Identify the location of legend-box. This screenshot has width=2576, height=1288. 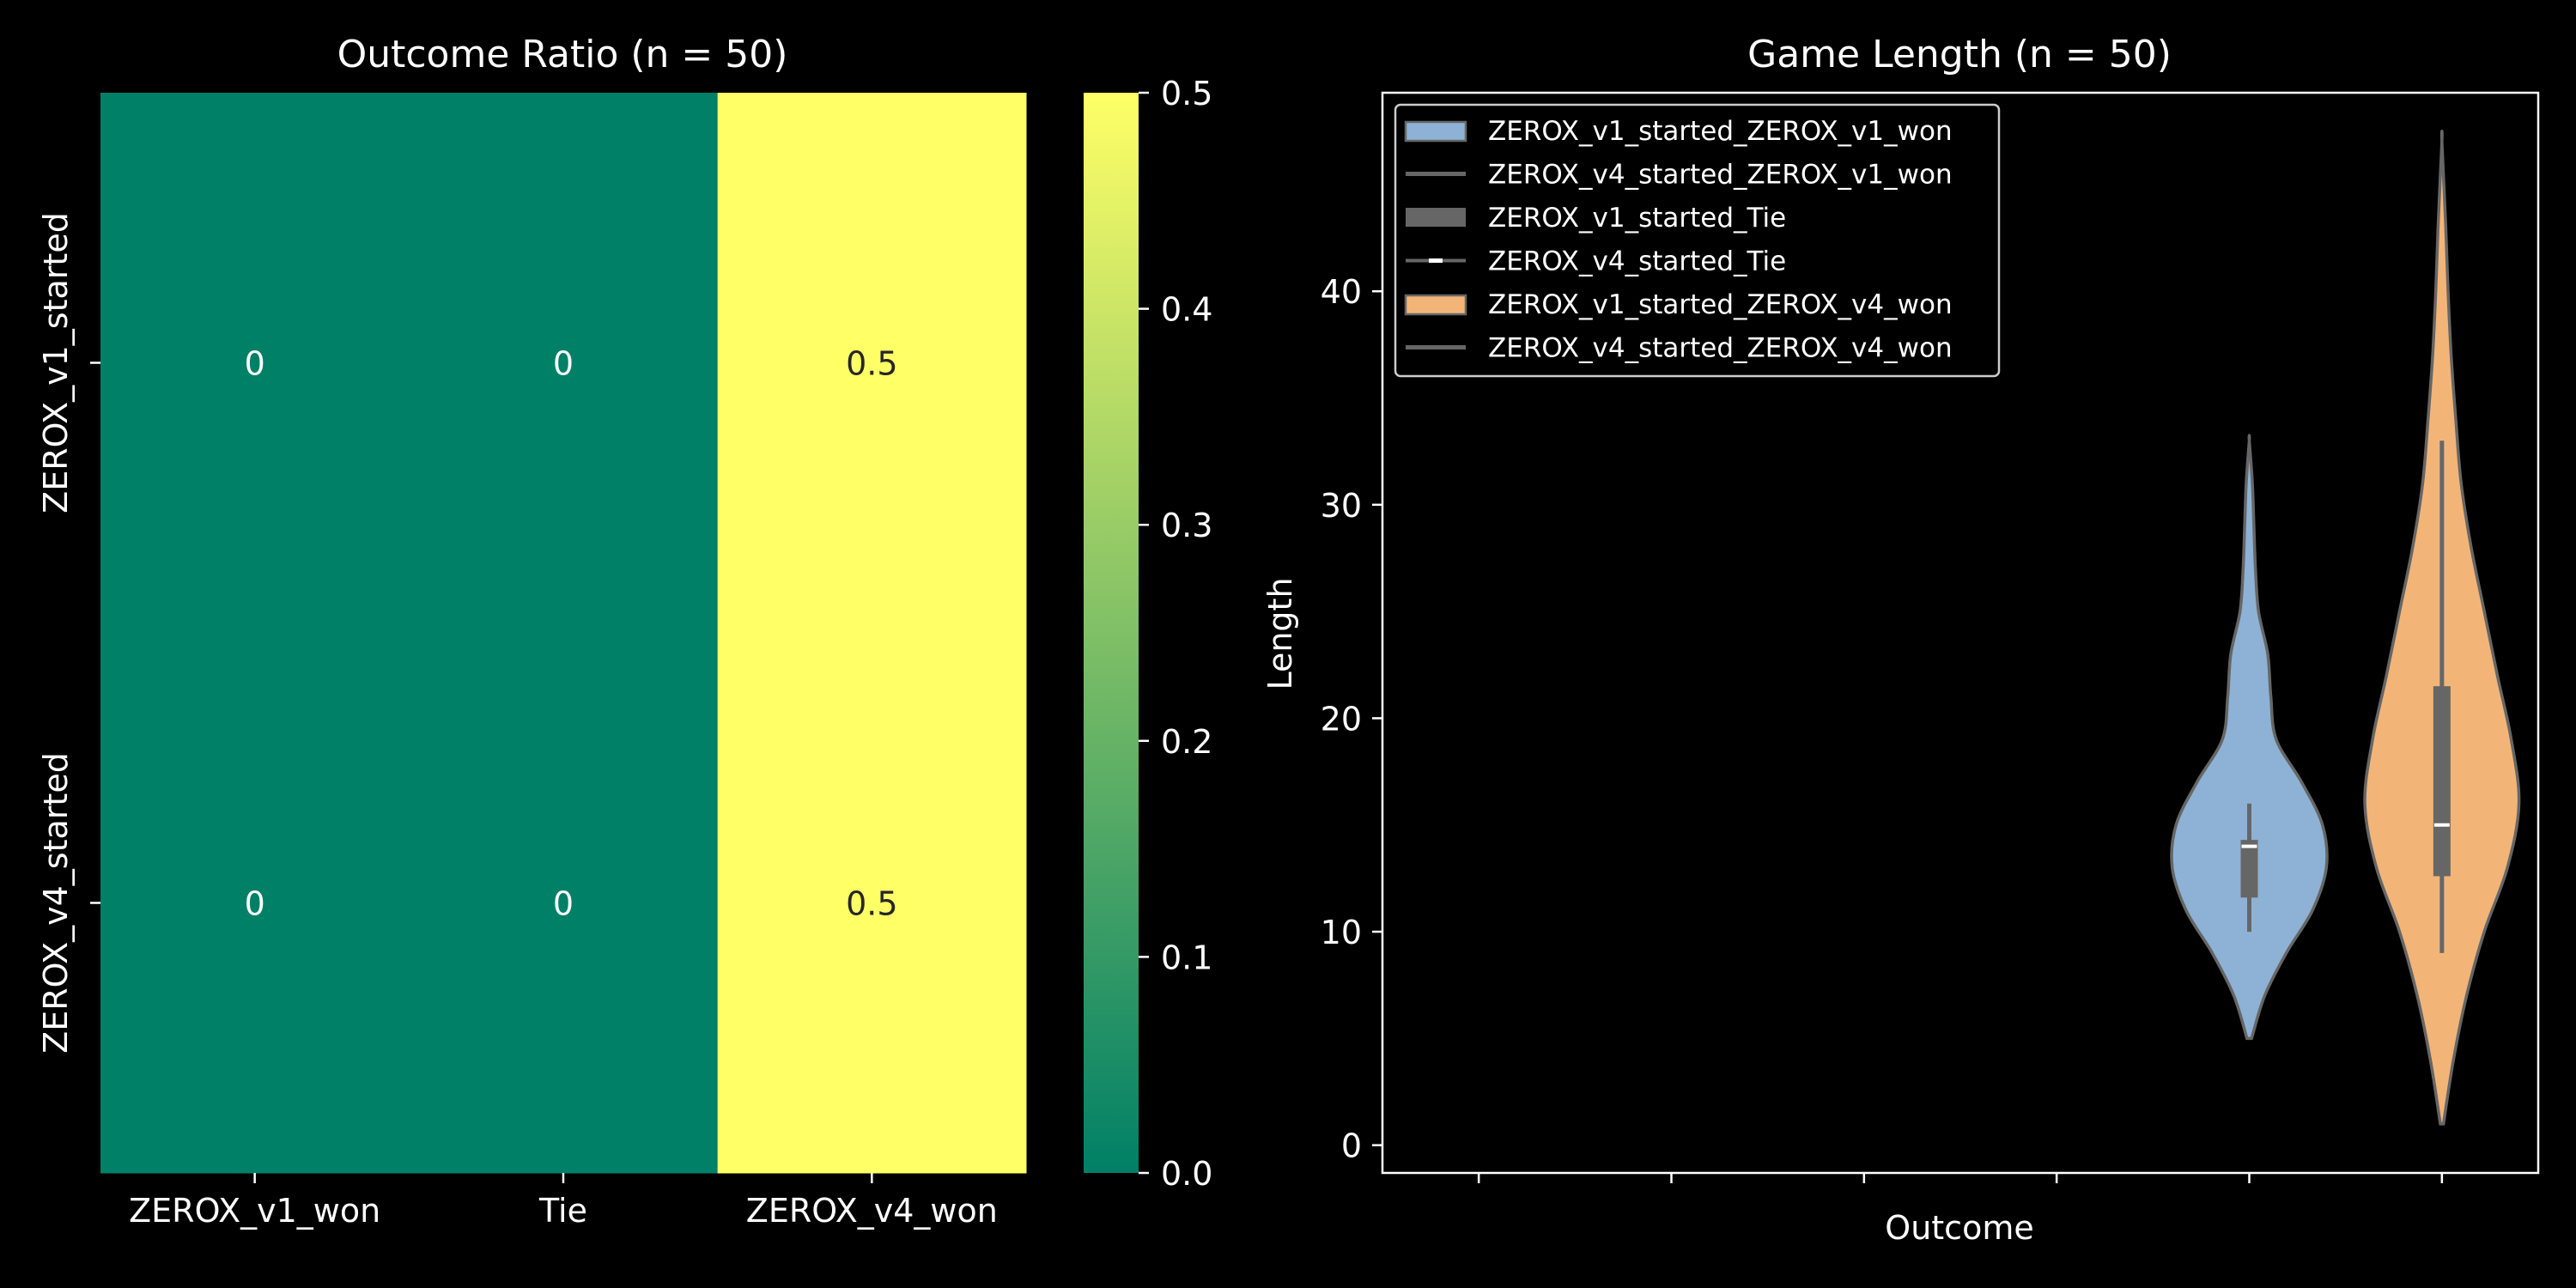
(1697, 240).